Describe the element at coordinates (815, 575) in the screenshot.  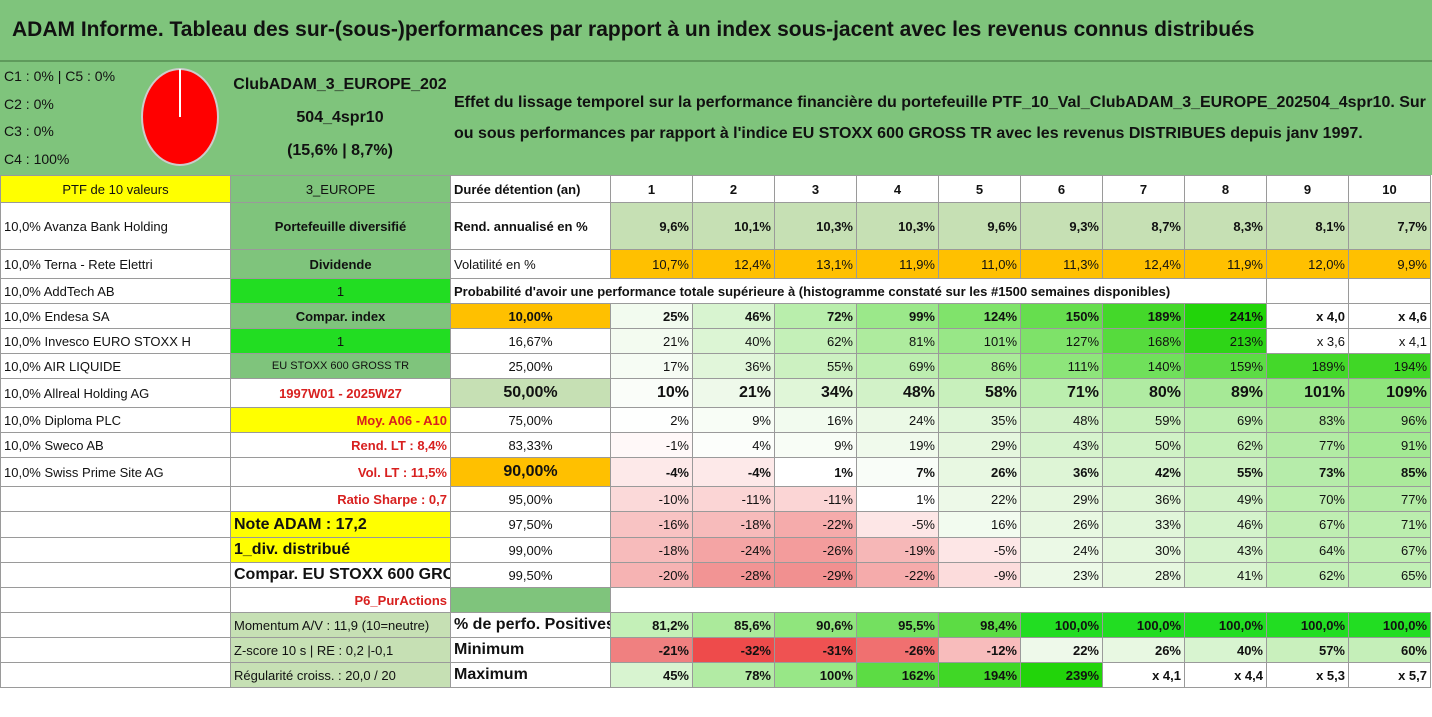
I see `table-cell: -29%` at that location.